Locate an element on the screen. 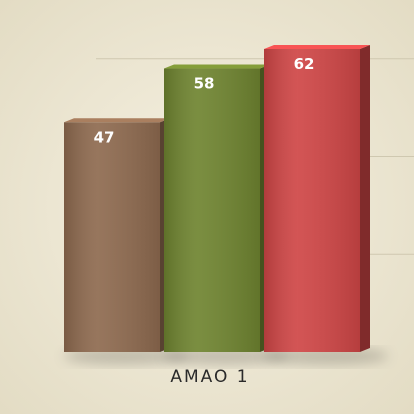  bar is located at coordinates (117, 235).